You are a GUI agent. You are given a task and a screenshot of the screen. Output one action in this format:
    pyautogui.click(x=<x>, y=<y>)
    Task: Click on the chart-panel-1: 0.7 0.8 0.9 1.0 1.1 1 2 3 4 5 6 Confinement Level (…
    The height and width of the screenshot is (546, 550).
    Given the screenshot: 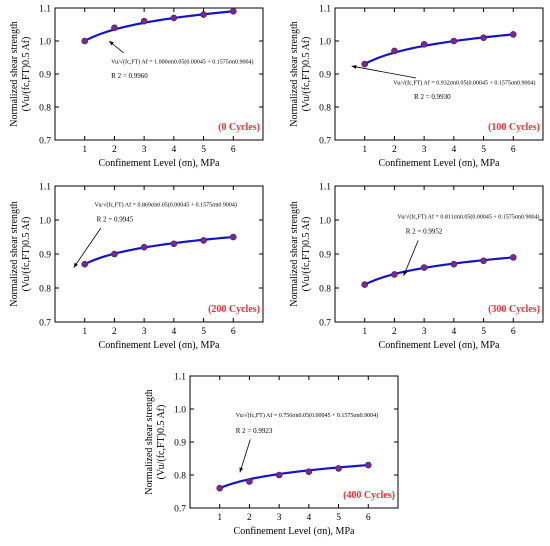 What is the action you would take?
    pyautogui.click(x=136, y=87)
    